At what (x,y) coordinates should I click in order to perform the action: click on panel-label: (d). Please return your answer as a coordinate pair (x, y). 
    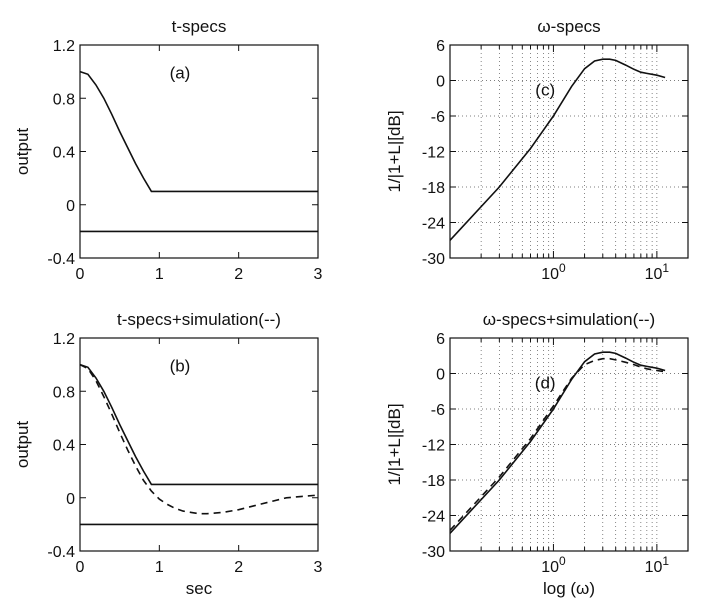
    Looking at the image, I should click on (545, 383).